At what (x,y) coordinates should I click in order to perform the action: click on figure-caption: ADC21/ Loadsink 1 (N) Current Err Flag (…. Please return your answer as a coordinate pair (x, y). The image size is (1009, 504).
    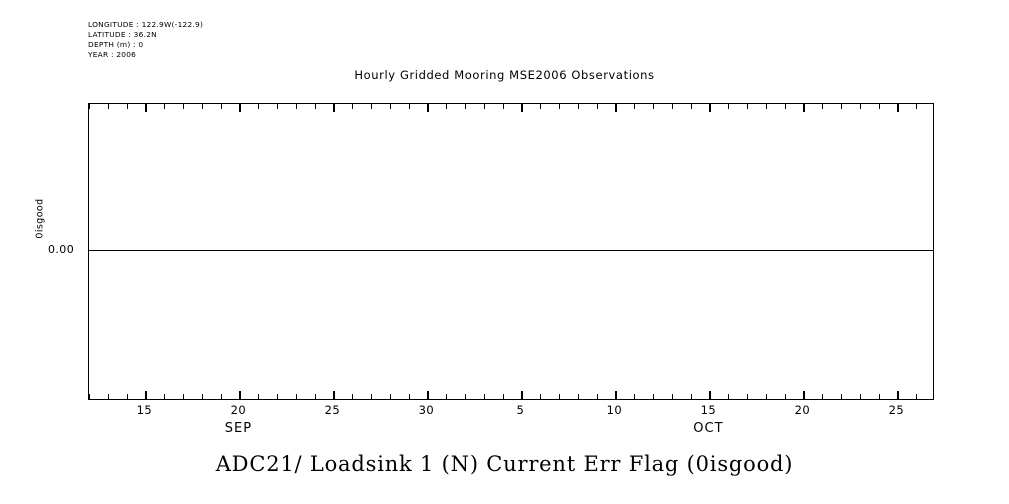
    Looking at the image, I should click on (504, 464).